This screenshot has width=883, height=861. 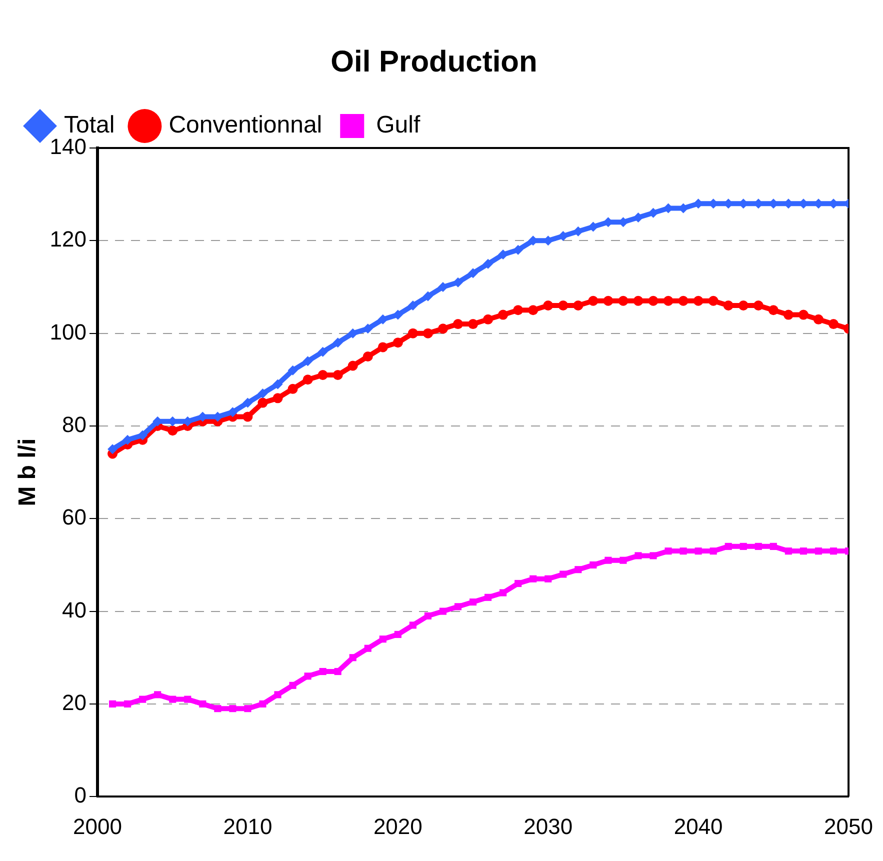 What do you see at coordinates (247, 826) in the screenshot?
I see `x-tick-label: 2010` at bounding box center [247, 826].